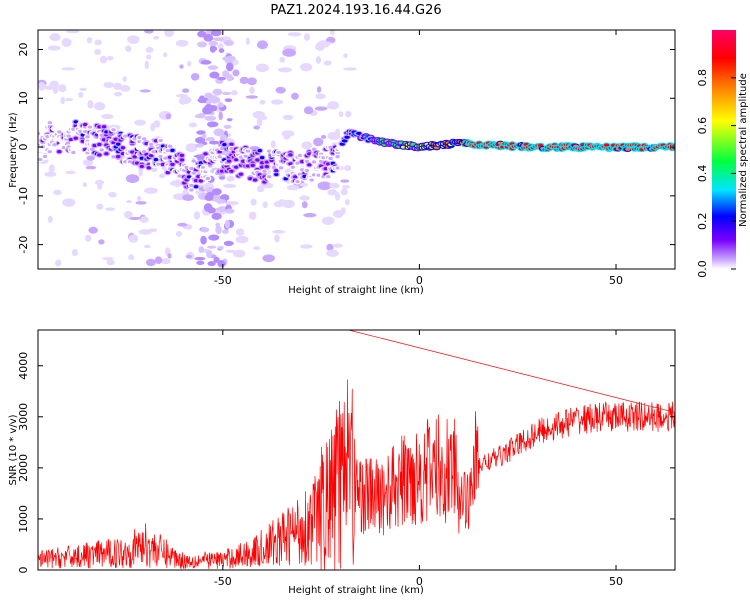 Image resolution: width=750 pixels, height=600 pixels. Describe the element at coordinates (23, 468) in the screenshot. I see `y-tick-label: 2000` at that location.